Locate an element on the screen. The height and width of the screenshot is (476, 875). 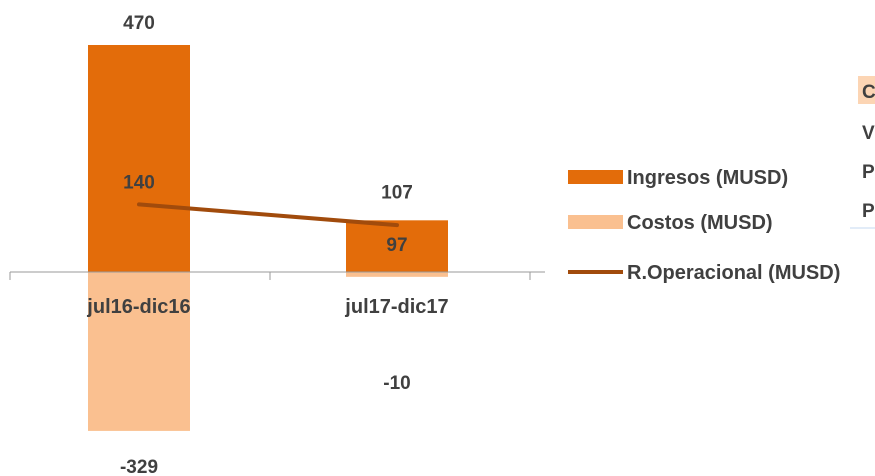
data-label-costos: -10 is located at coordinates (396, 383).